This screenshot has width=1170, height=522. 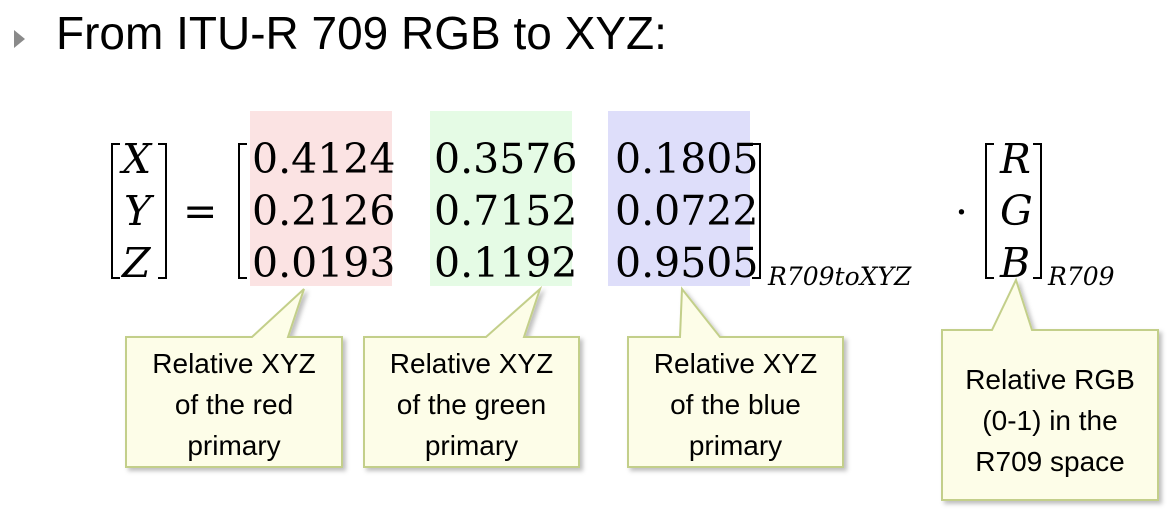 What do you see at coordinates (1081, 276) in the screenshot?
I see `rgb-subscript: R709` at bounding box center [1081, 276].